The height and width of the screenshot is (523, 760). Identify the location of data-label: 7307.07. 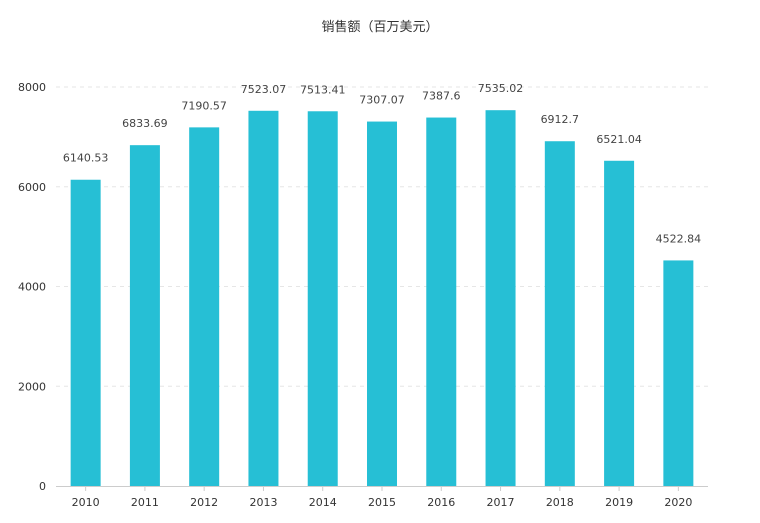
(382, 100).